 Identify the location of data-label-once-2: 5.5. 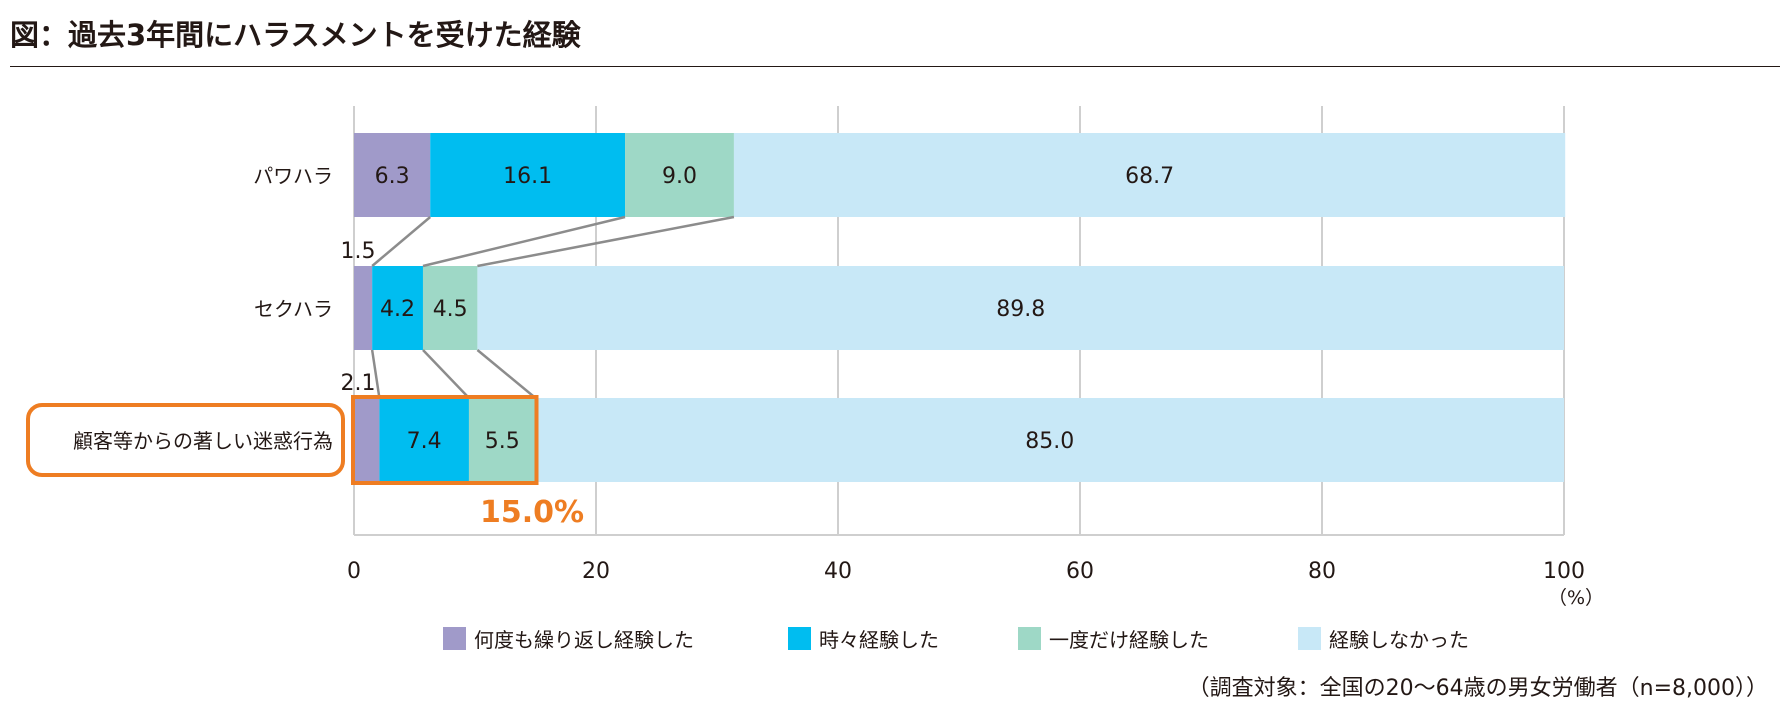
(502, 441).